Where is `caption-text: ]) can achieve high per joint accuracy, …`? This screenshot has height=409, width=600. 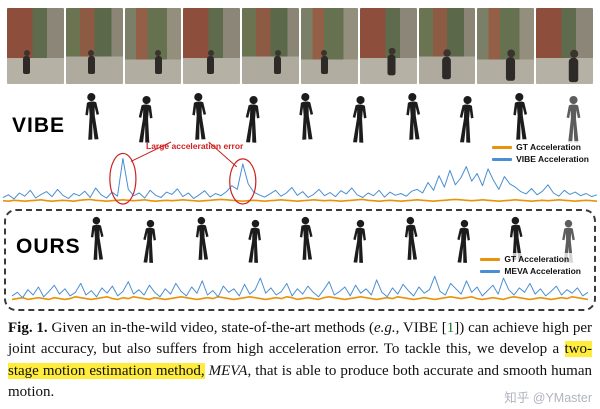
caption-text: ]) can achieve high per joint accuracy, … is located at coordinates (300, 339).